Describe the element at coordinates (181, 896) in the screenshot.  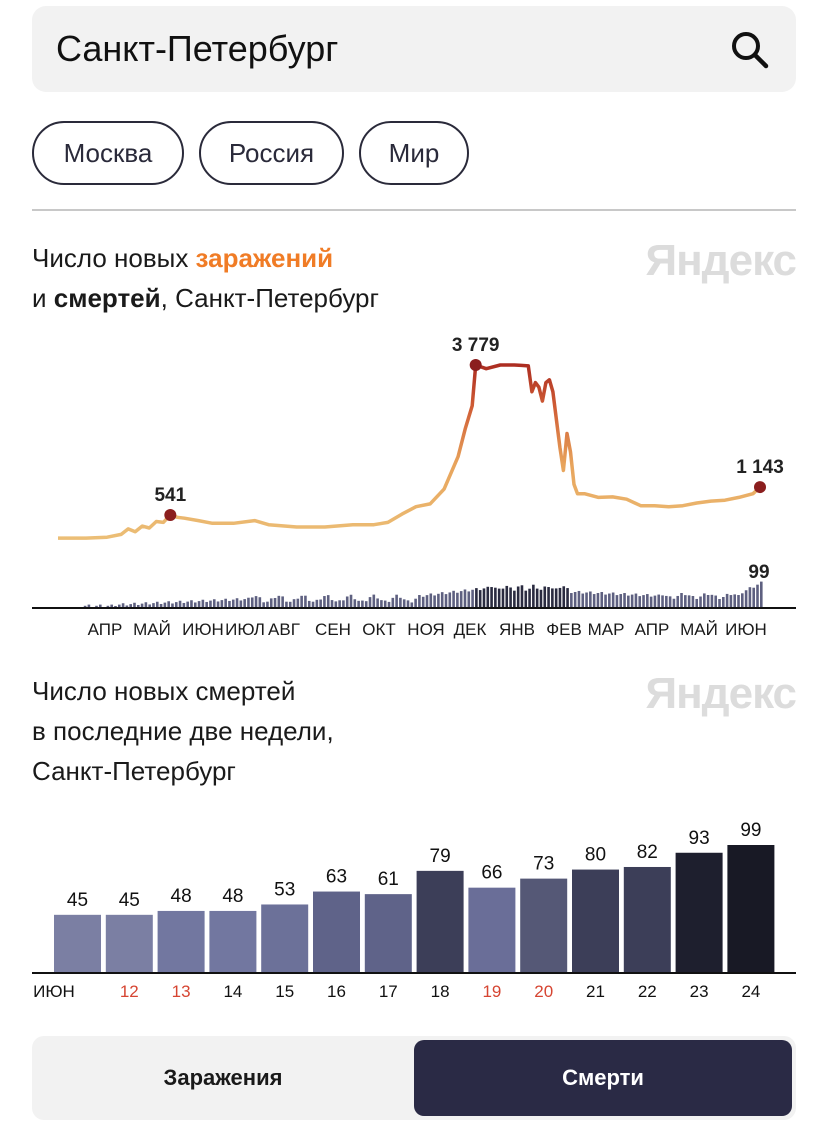
I see `death-bar-value: 48` at that location.